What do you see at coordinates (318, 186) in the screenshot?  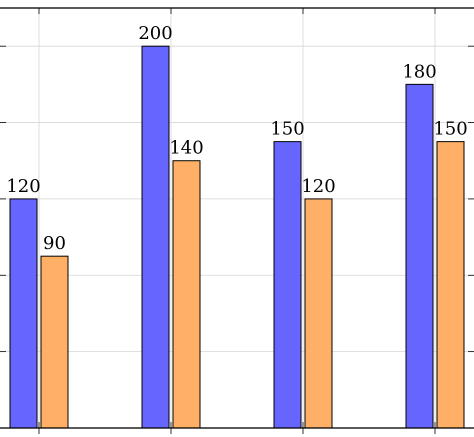 I see `value-label-series2-group3: 120` at bounding box center [318, 186].